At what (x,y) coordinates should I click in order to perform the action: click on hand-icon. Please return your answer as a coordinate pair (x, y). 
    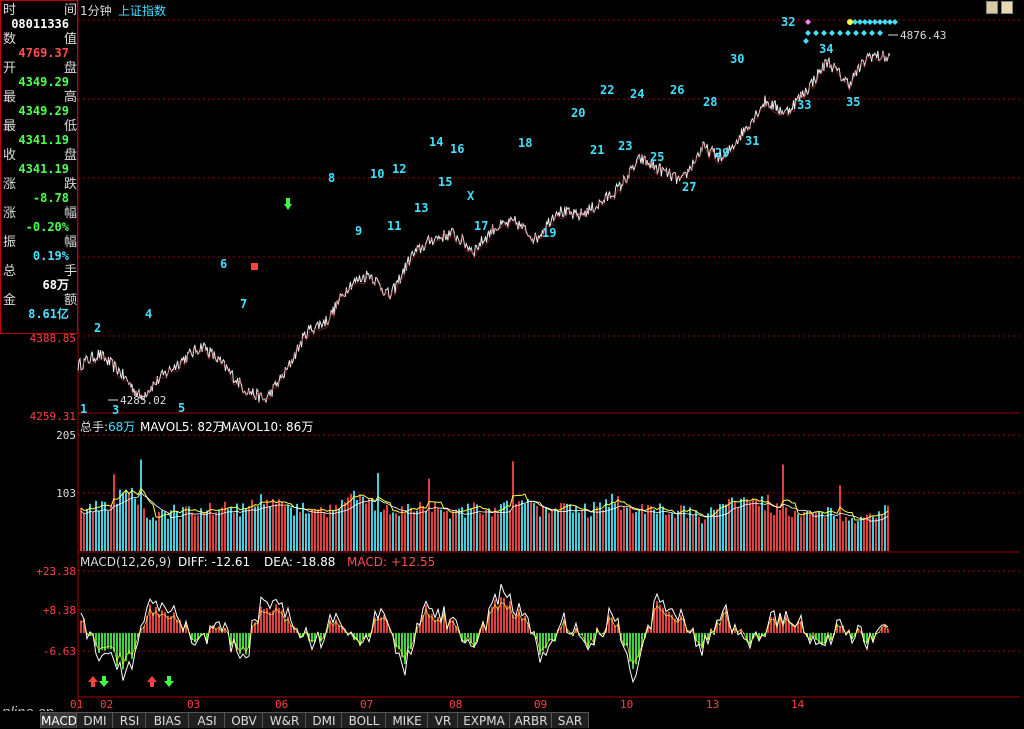
    Looking at the image, I should click on (1007, 7).